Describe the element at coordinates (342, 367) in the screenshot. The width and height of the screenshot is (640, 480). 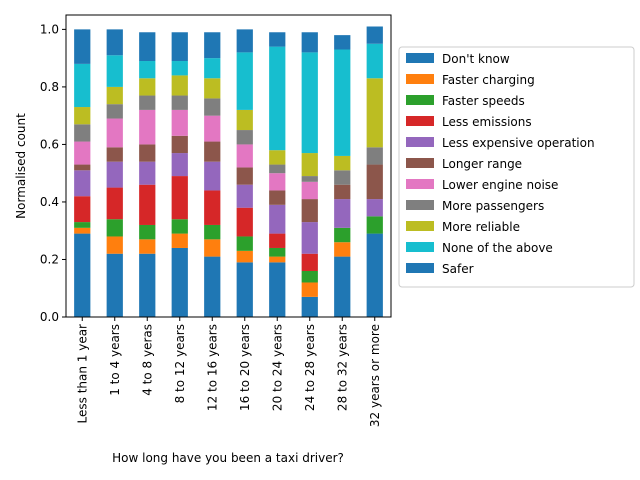
I see `x-tick-label: 28 to 32 years` at that location.